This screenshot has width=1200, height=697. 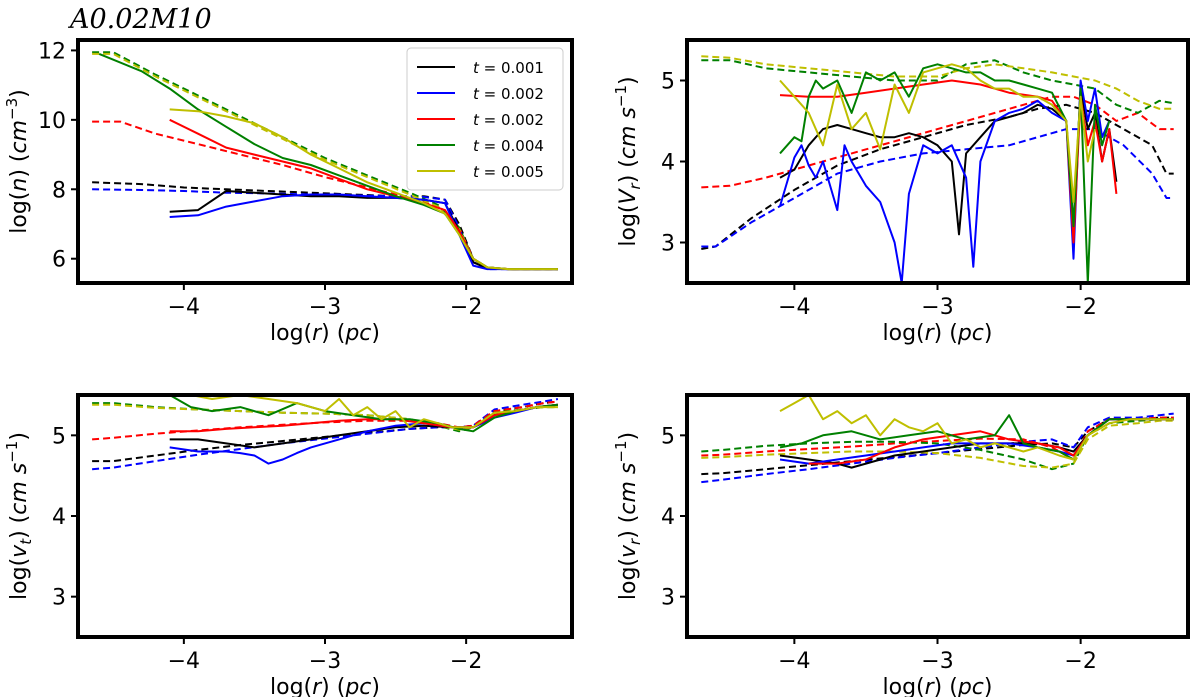 I want to click on legend-entry-label: t = 0.001, so click(x=508, y=68).